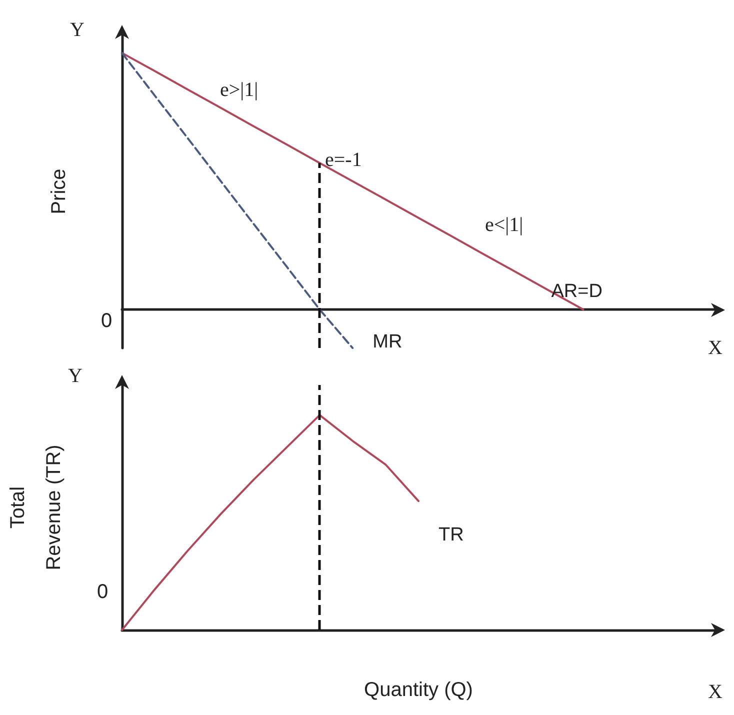 The image size is (734, 715). I want to click on annotation: X, so click(715, 348).